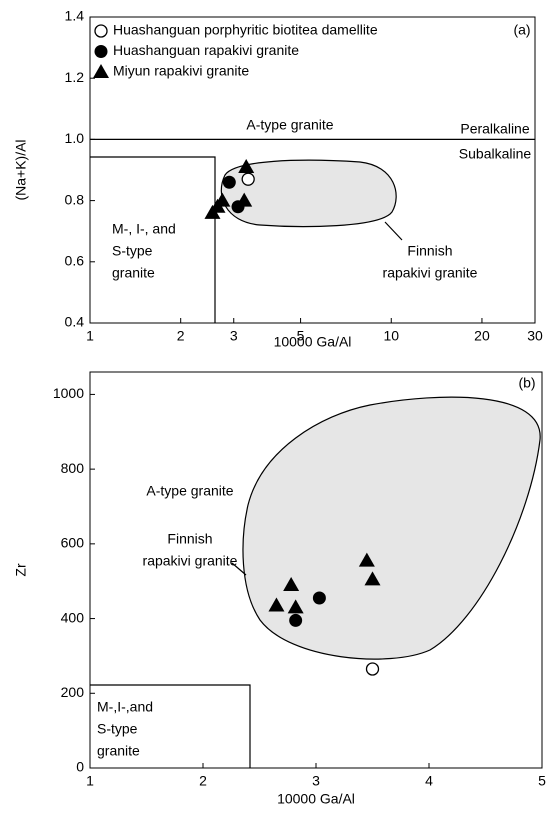 The image size is (549, 826). I want to click on finnish-field, so click(308, 193).